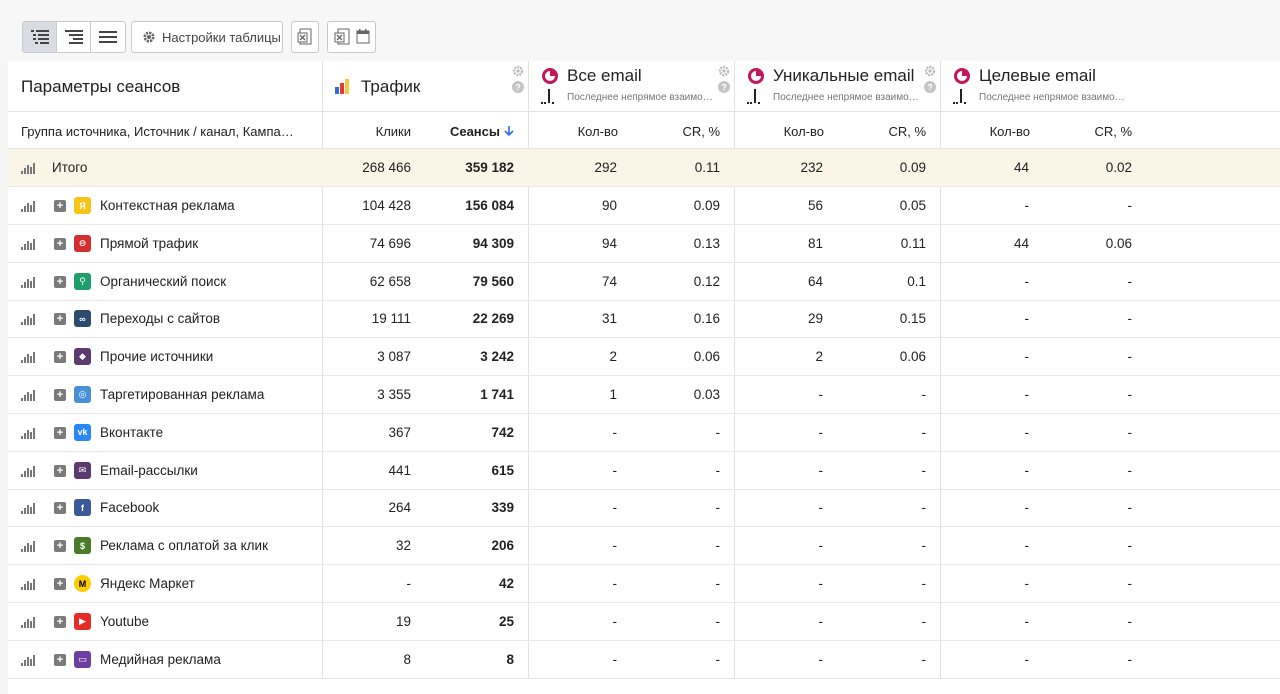  Describe the element at coordinates (305, 37) in the screenshot. I see `export-excel-button` at that location.